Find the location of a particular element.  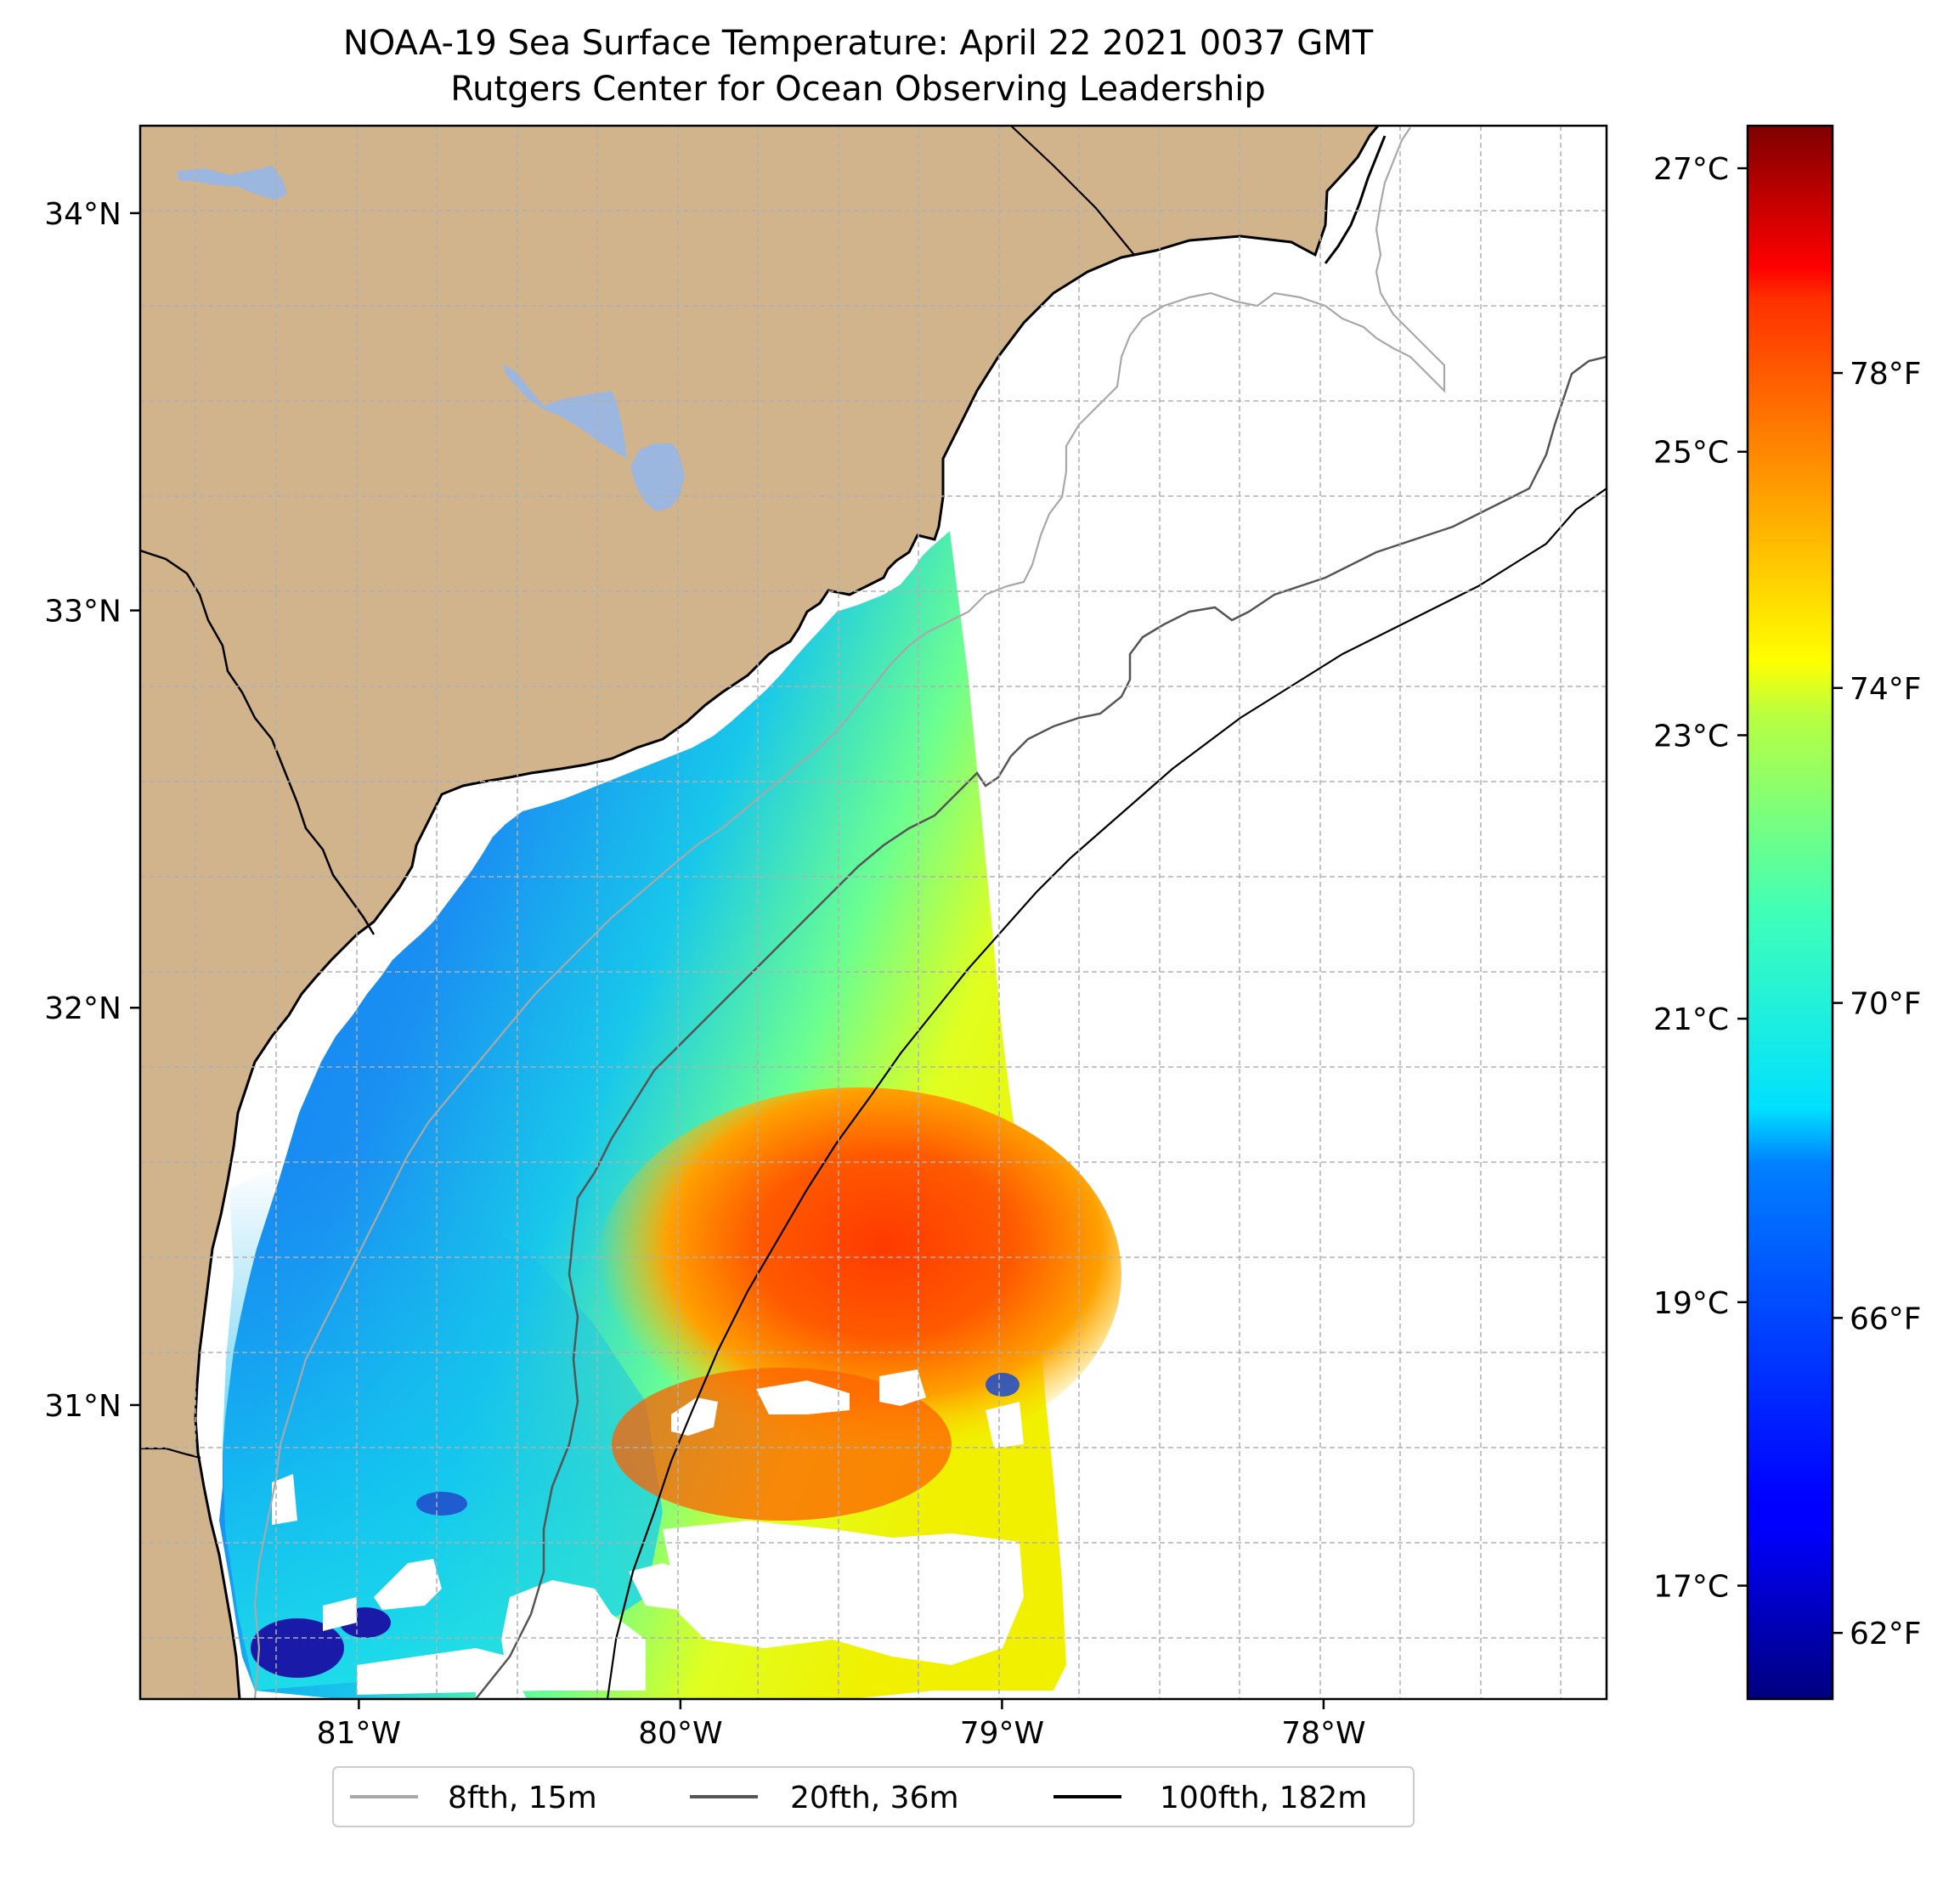

celsius-tick-label: 27°C is located at coordinates (1691, 169).